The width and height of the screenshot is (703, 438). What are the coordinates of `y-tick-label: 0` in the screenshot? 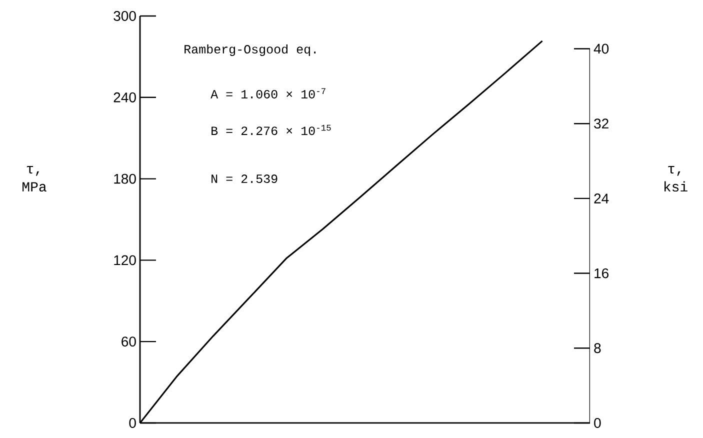 It's located at (132, 423).